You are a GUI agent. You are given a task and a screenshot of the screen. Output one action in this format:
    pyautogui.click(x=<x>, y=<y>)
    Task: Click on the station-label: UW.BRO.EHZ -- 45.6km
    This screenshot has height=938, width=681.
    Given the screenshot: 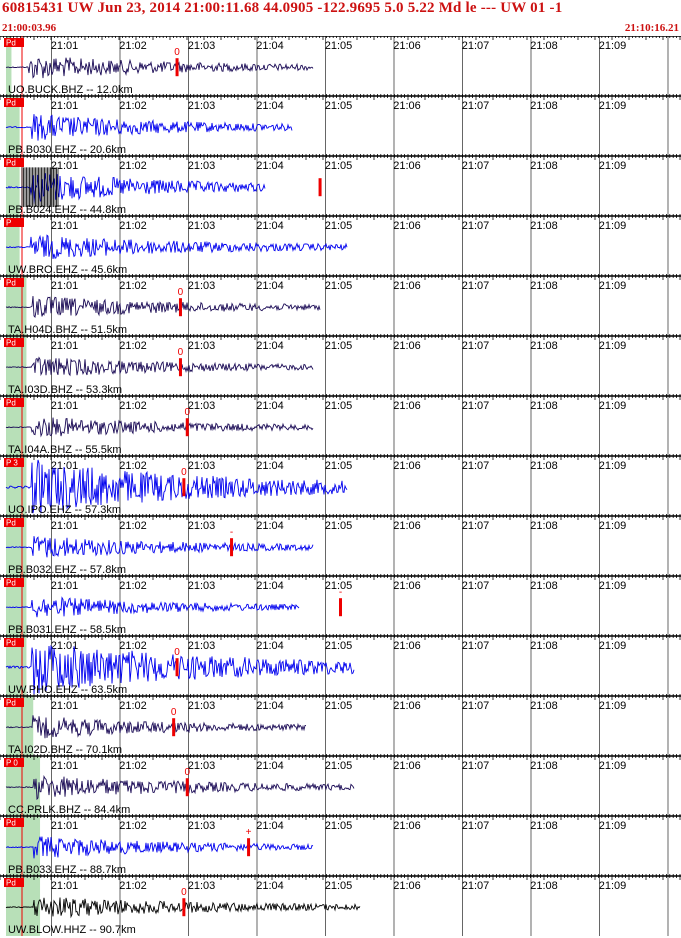 What is the action you would take?
    pyautogui.click(x=67, y=270)
    